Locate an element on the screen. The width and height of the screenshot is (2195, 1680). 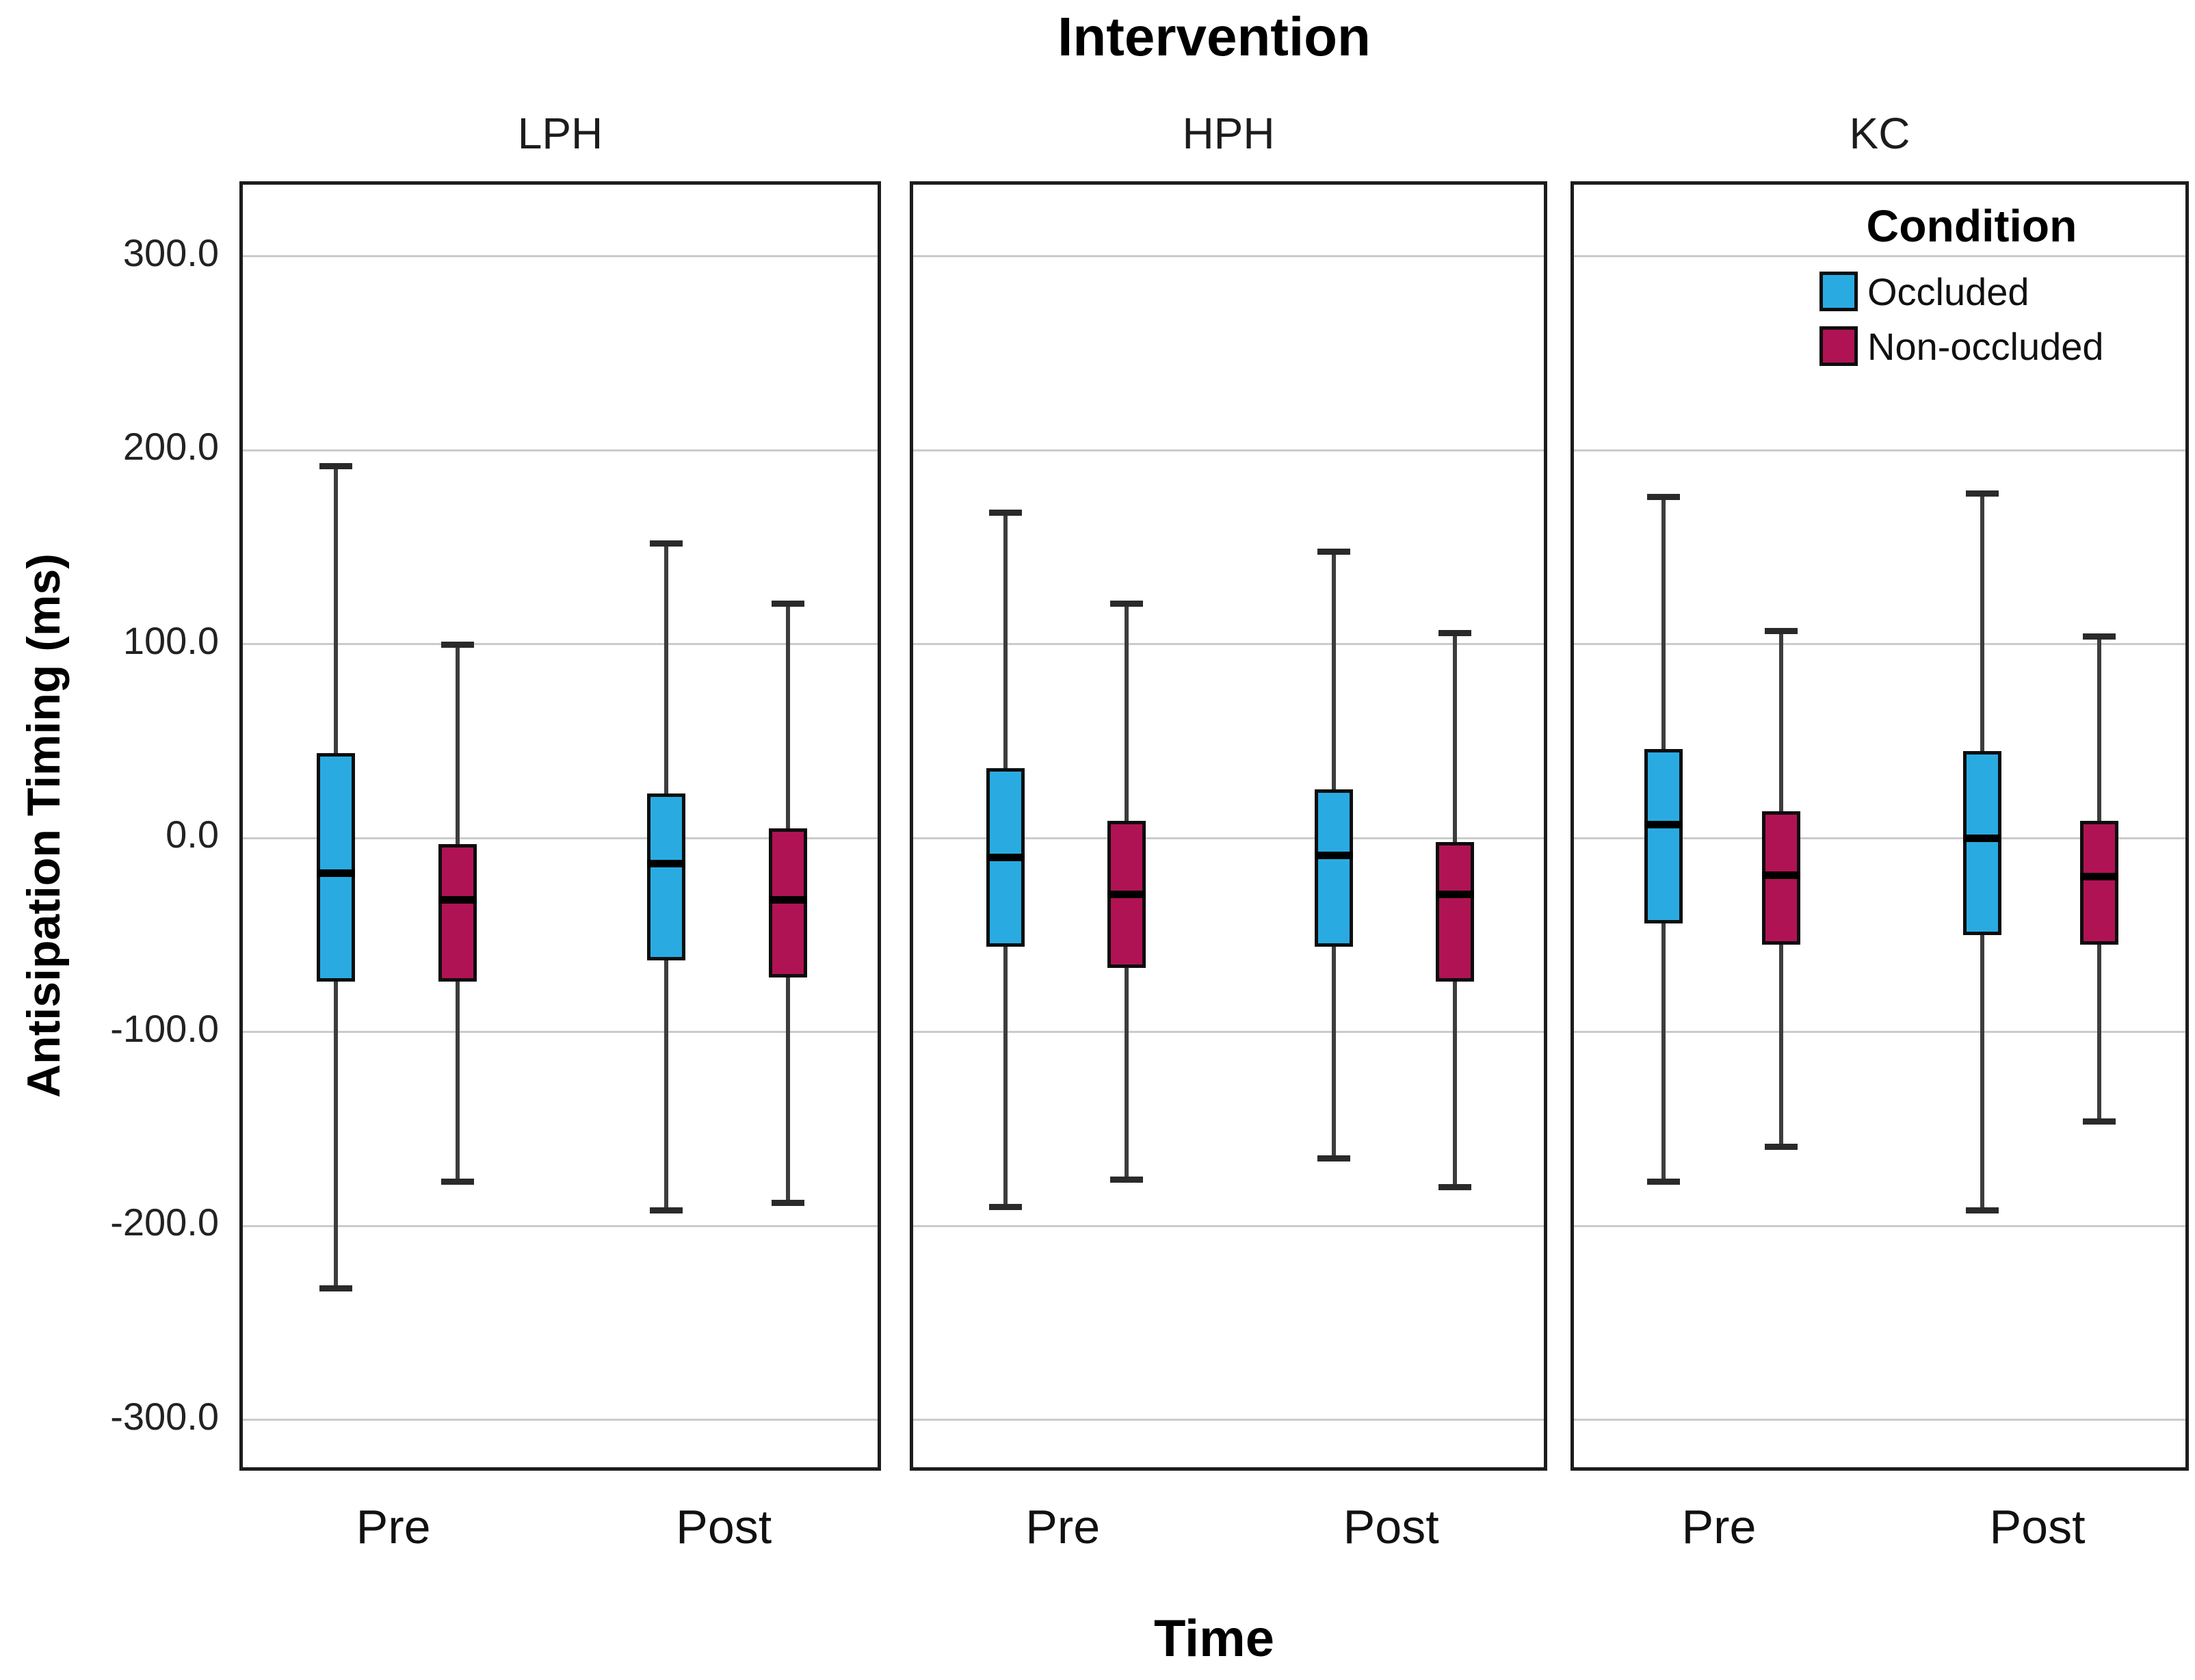
x-axis-title: Time is located at coordinates (1213, 1639).